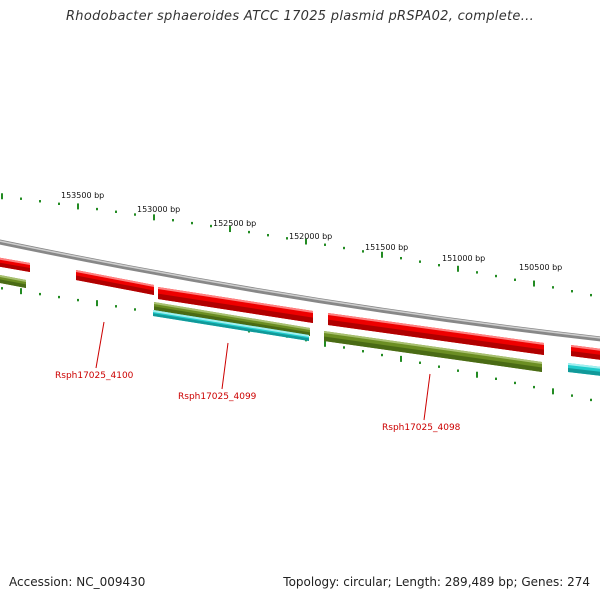  Describe the element at coordinates (158, 209) in the screenshot. I see `scale-tick-label: 153000 bp` at that location.